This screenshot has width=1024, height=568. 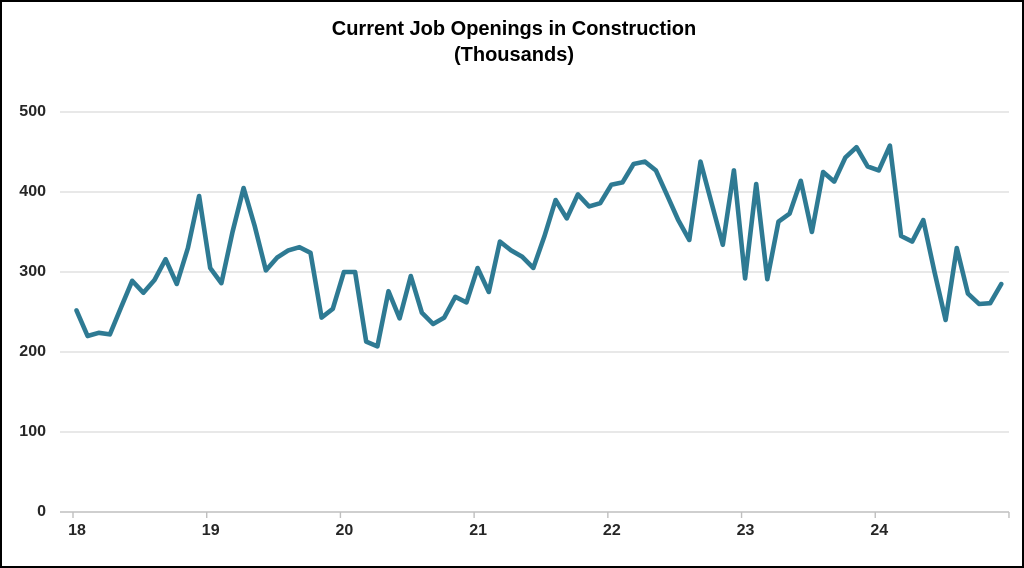 What do you see at coordinates (32, 351) in the screenshot?
I see `y-tick-label: 200` at bounding box center [32, 351].